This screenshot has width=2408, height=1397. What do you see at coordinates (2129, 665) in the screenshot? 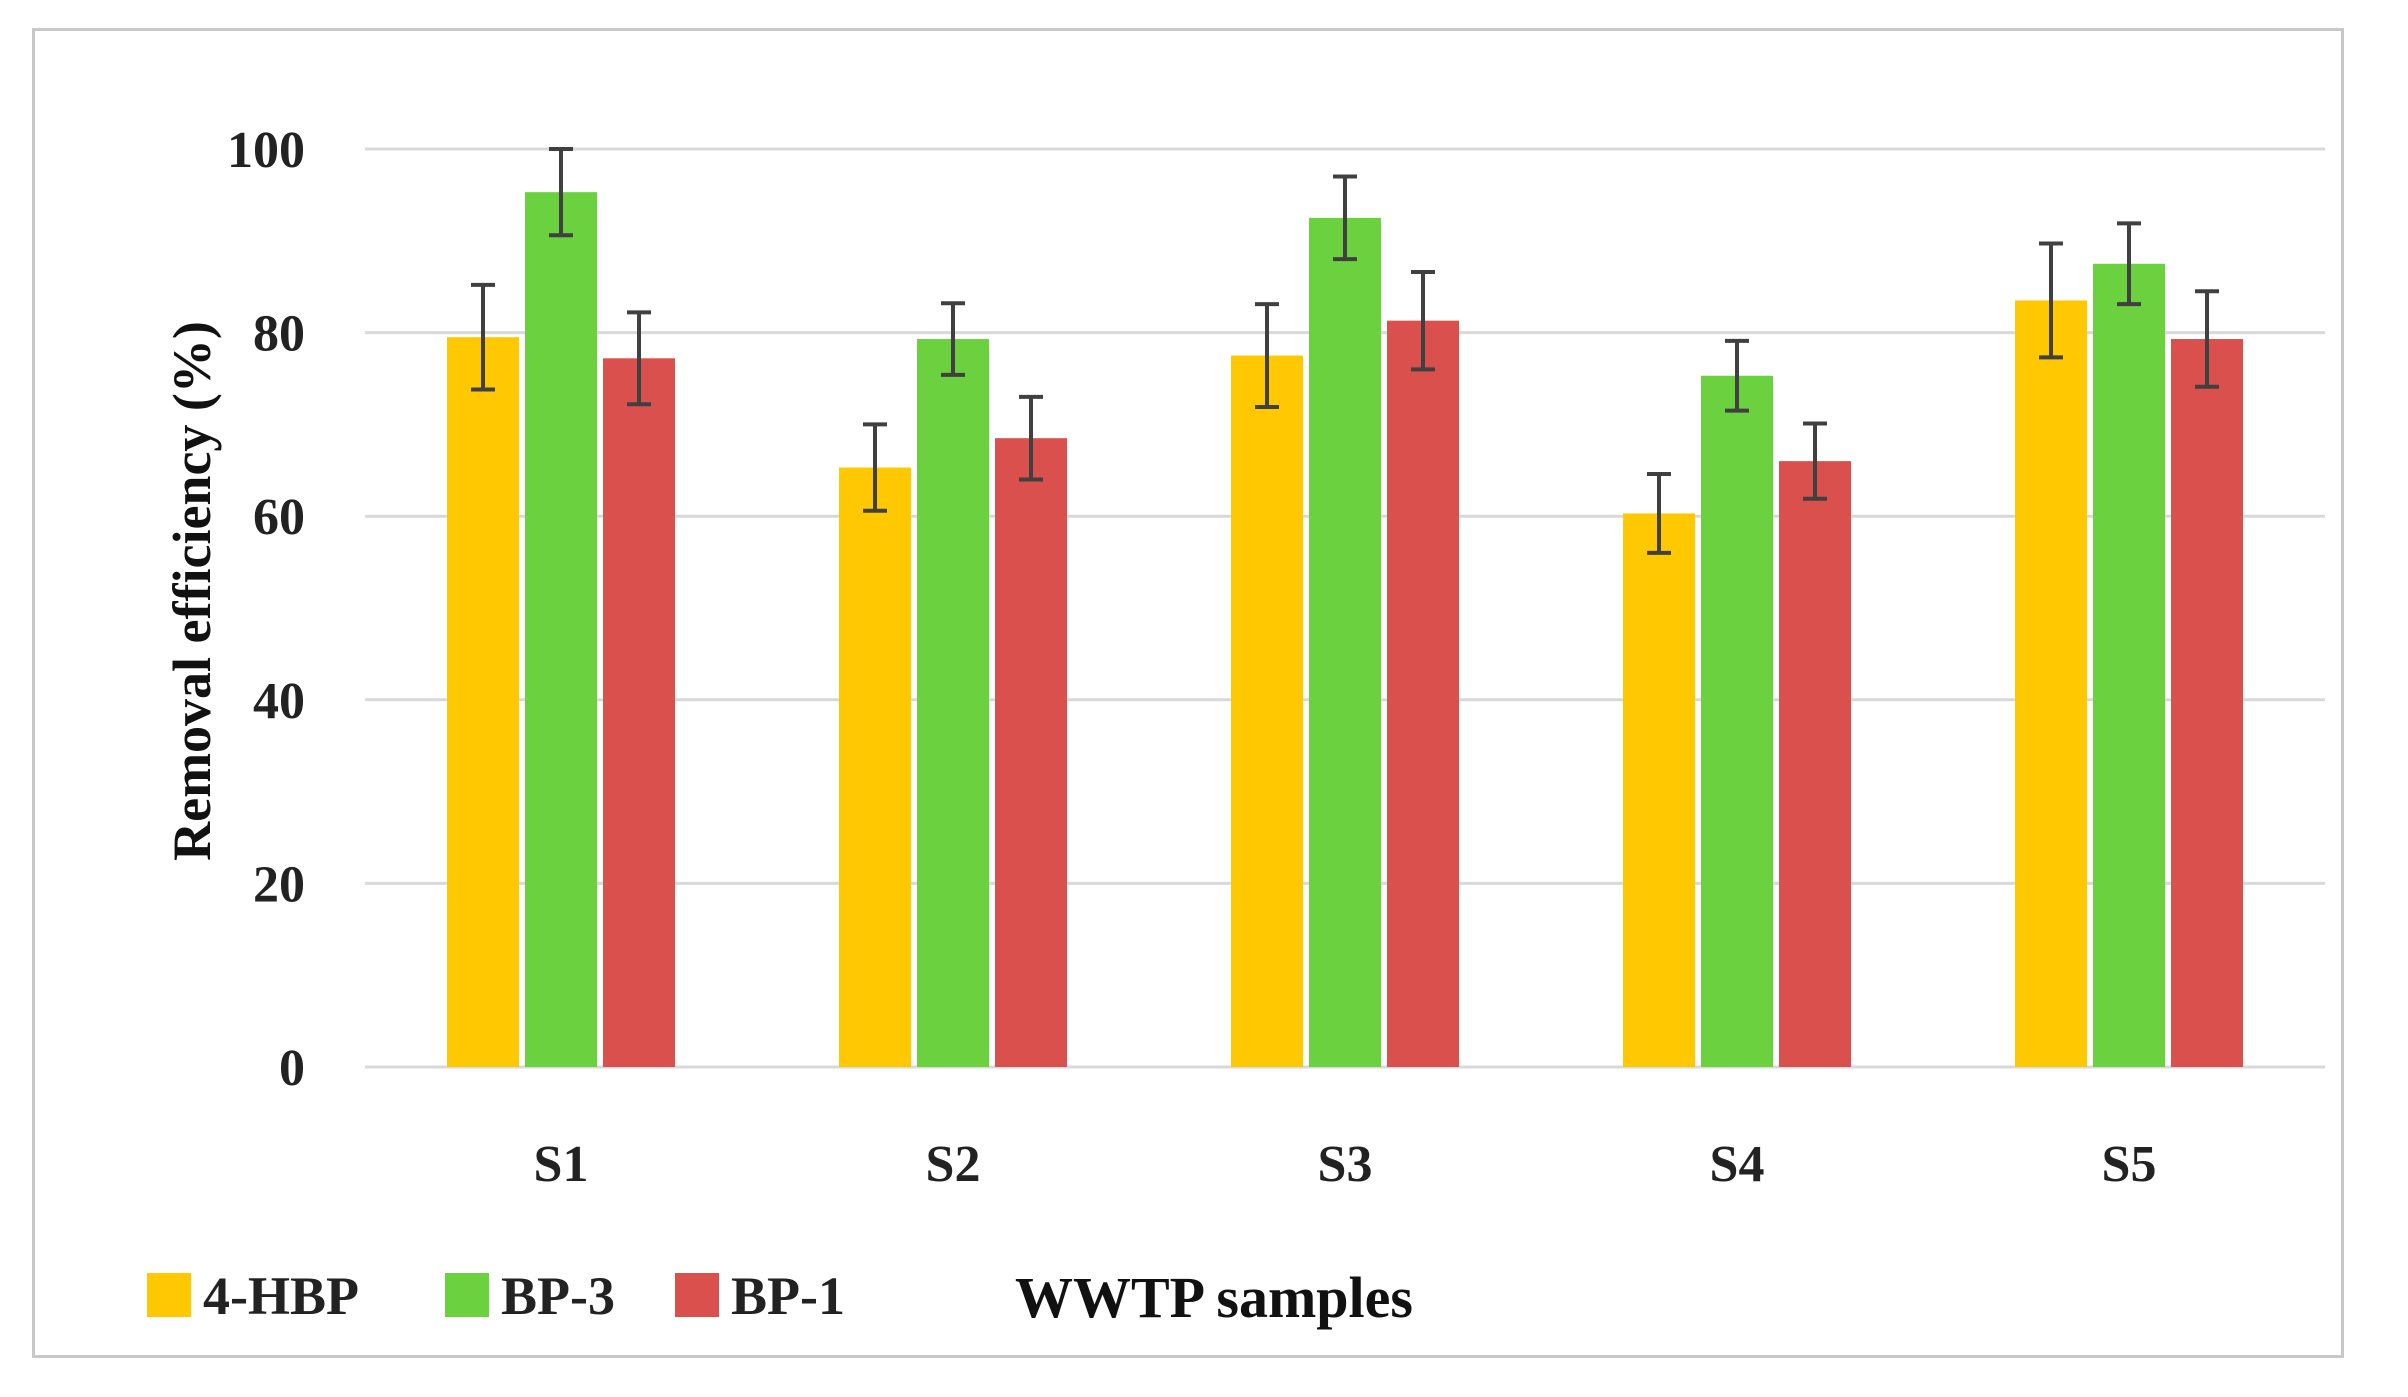
I see `bar-BP-3-S5` at bounding box center [2129, 665].